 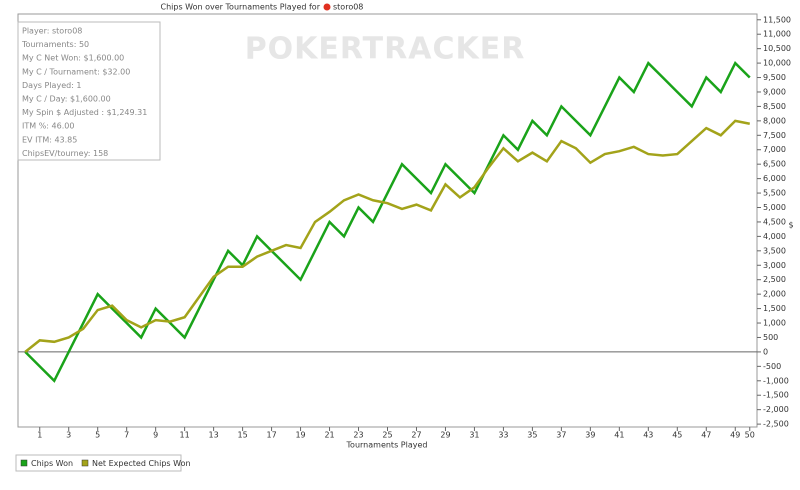 I want to click on watermark: POKERTRACKER, so click(x=385, y=49).